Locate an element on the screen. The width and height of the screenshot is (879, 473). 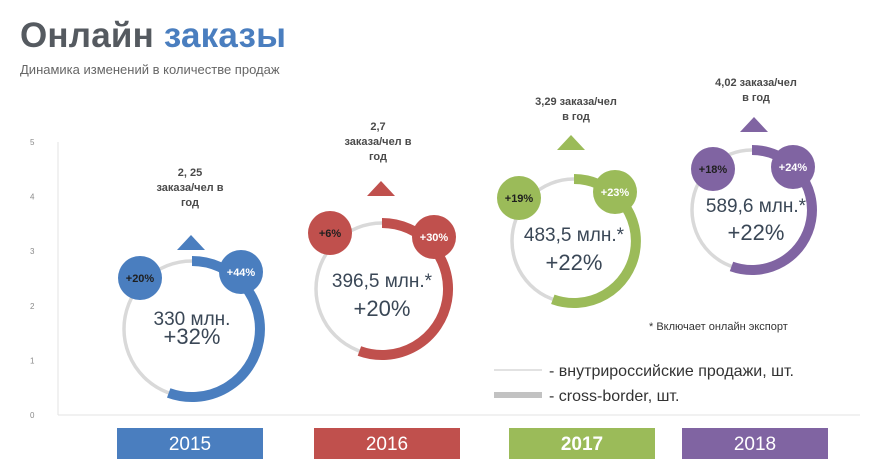
title-part-1: Онлайн is located at coordinates (87, 35).